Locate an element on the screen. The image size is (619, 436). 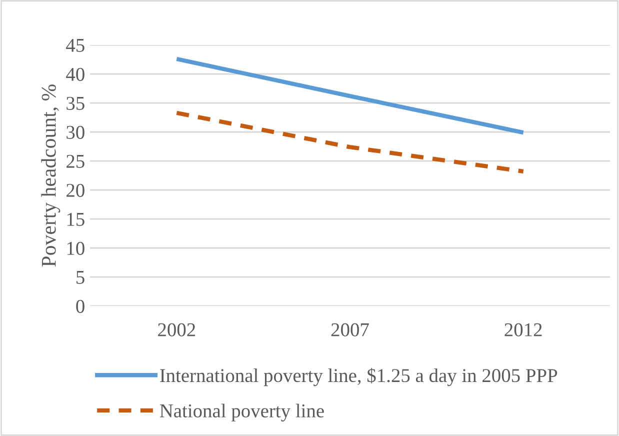
legend-label: International poverty line, $1.25 a day in 2005 PPP is located at coordinates (359, 377).